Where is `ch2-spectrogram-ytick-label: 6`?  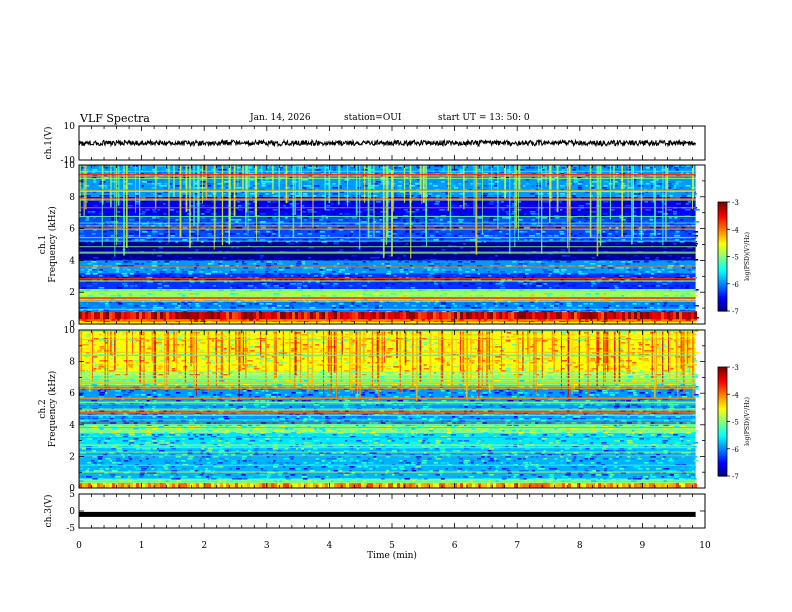 ch2-spectrogram-ytick-label: 6 is located at coordinates (72, 394).